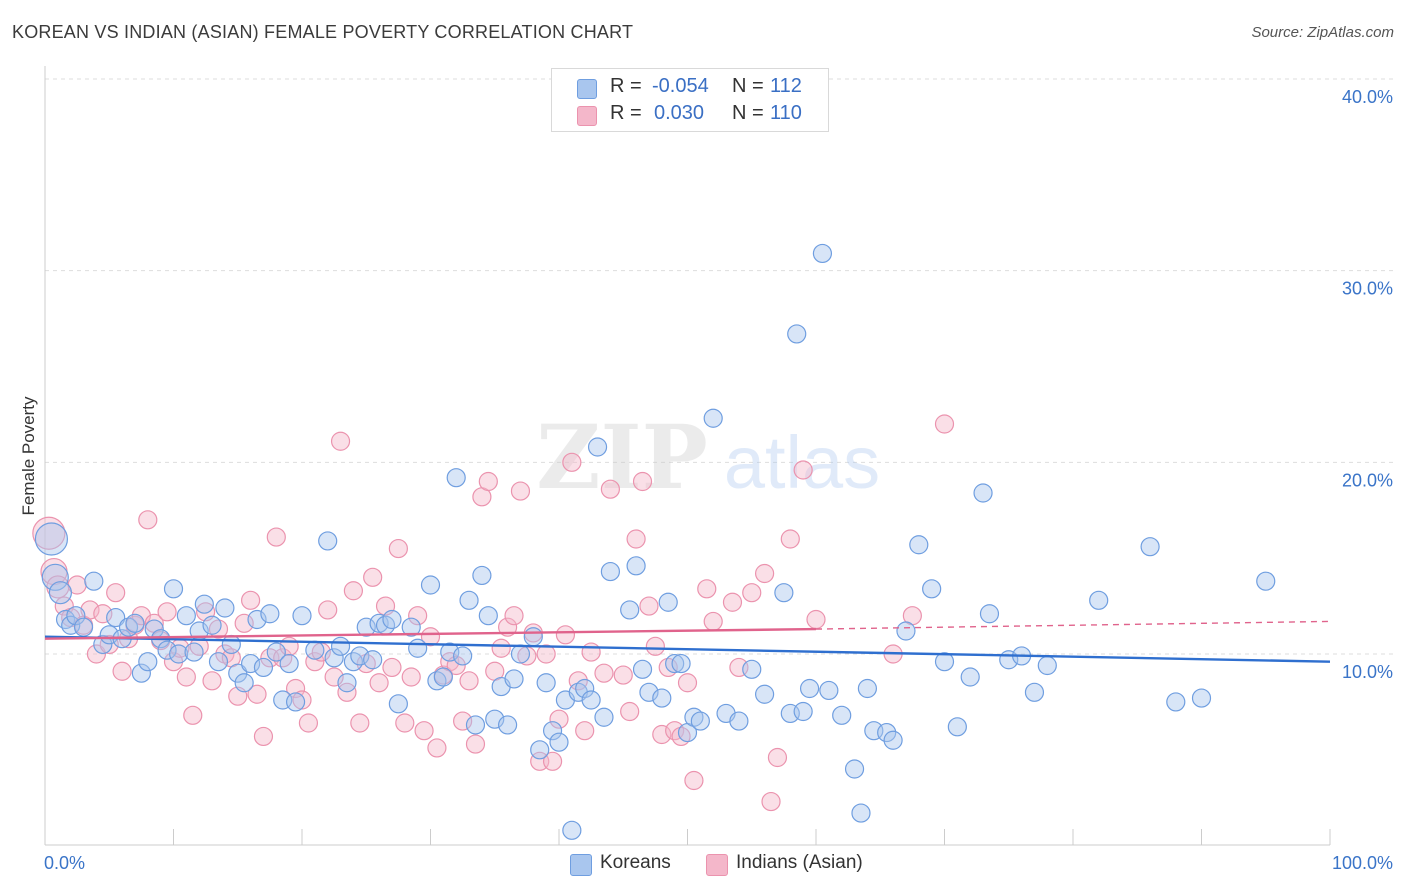 The width and height of the screenshot is (1406, 892). What do you see at coordinates (786, 86) in the screenshot?
I see `n-value: 112` at bounding box center [786, 86].